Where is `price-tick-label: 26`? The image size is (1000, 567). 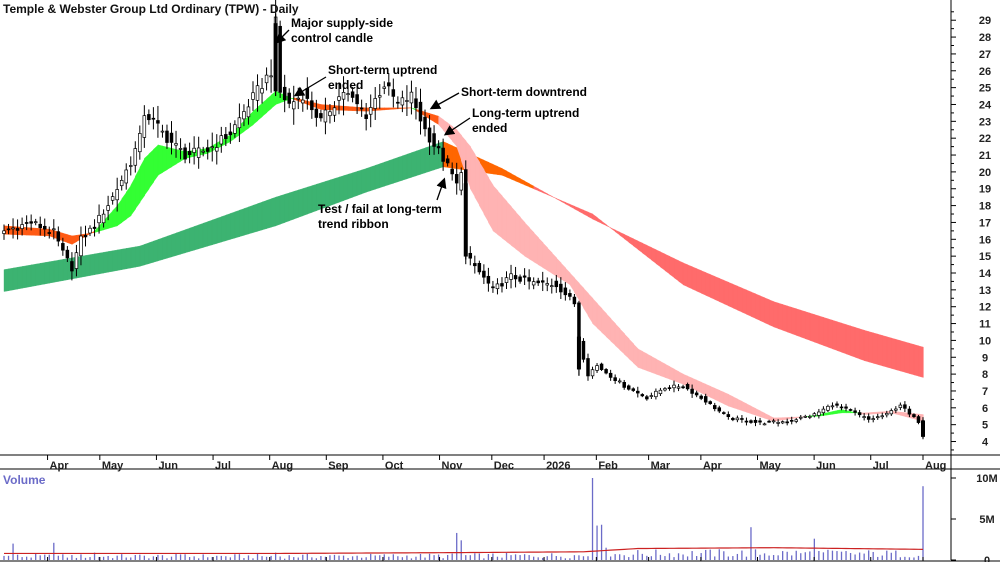 price-tick-label: 26 is located at coordinates (985, 72).